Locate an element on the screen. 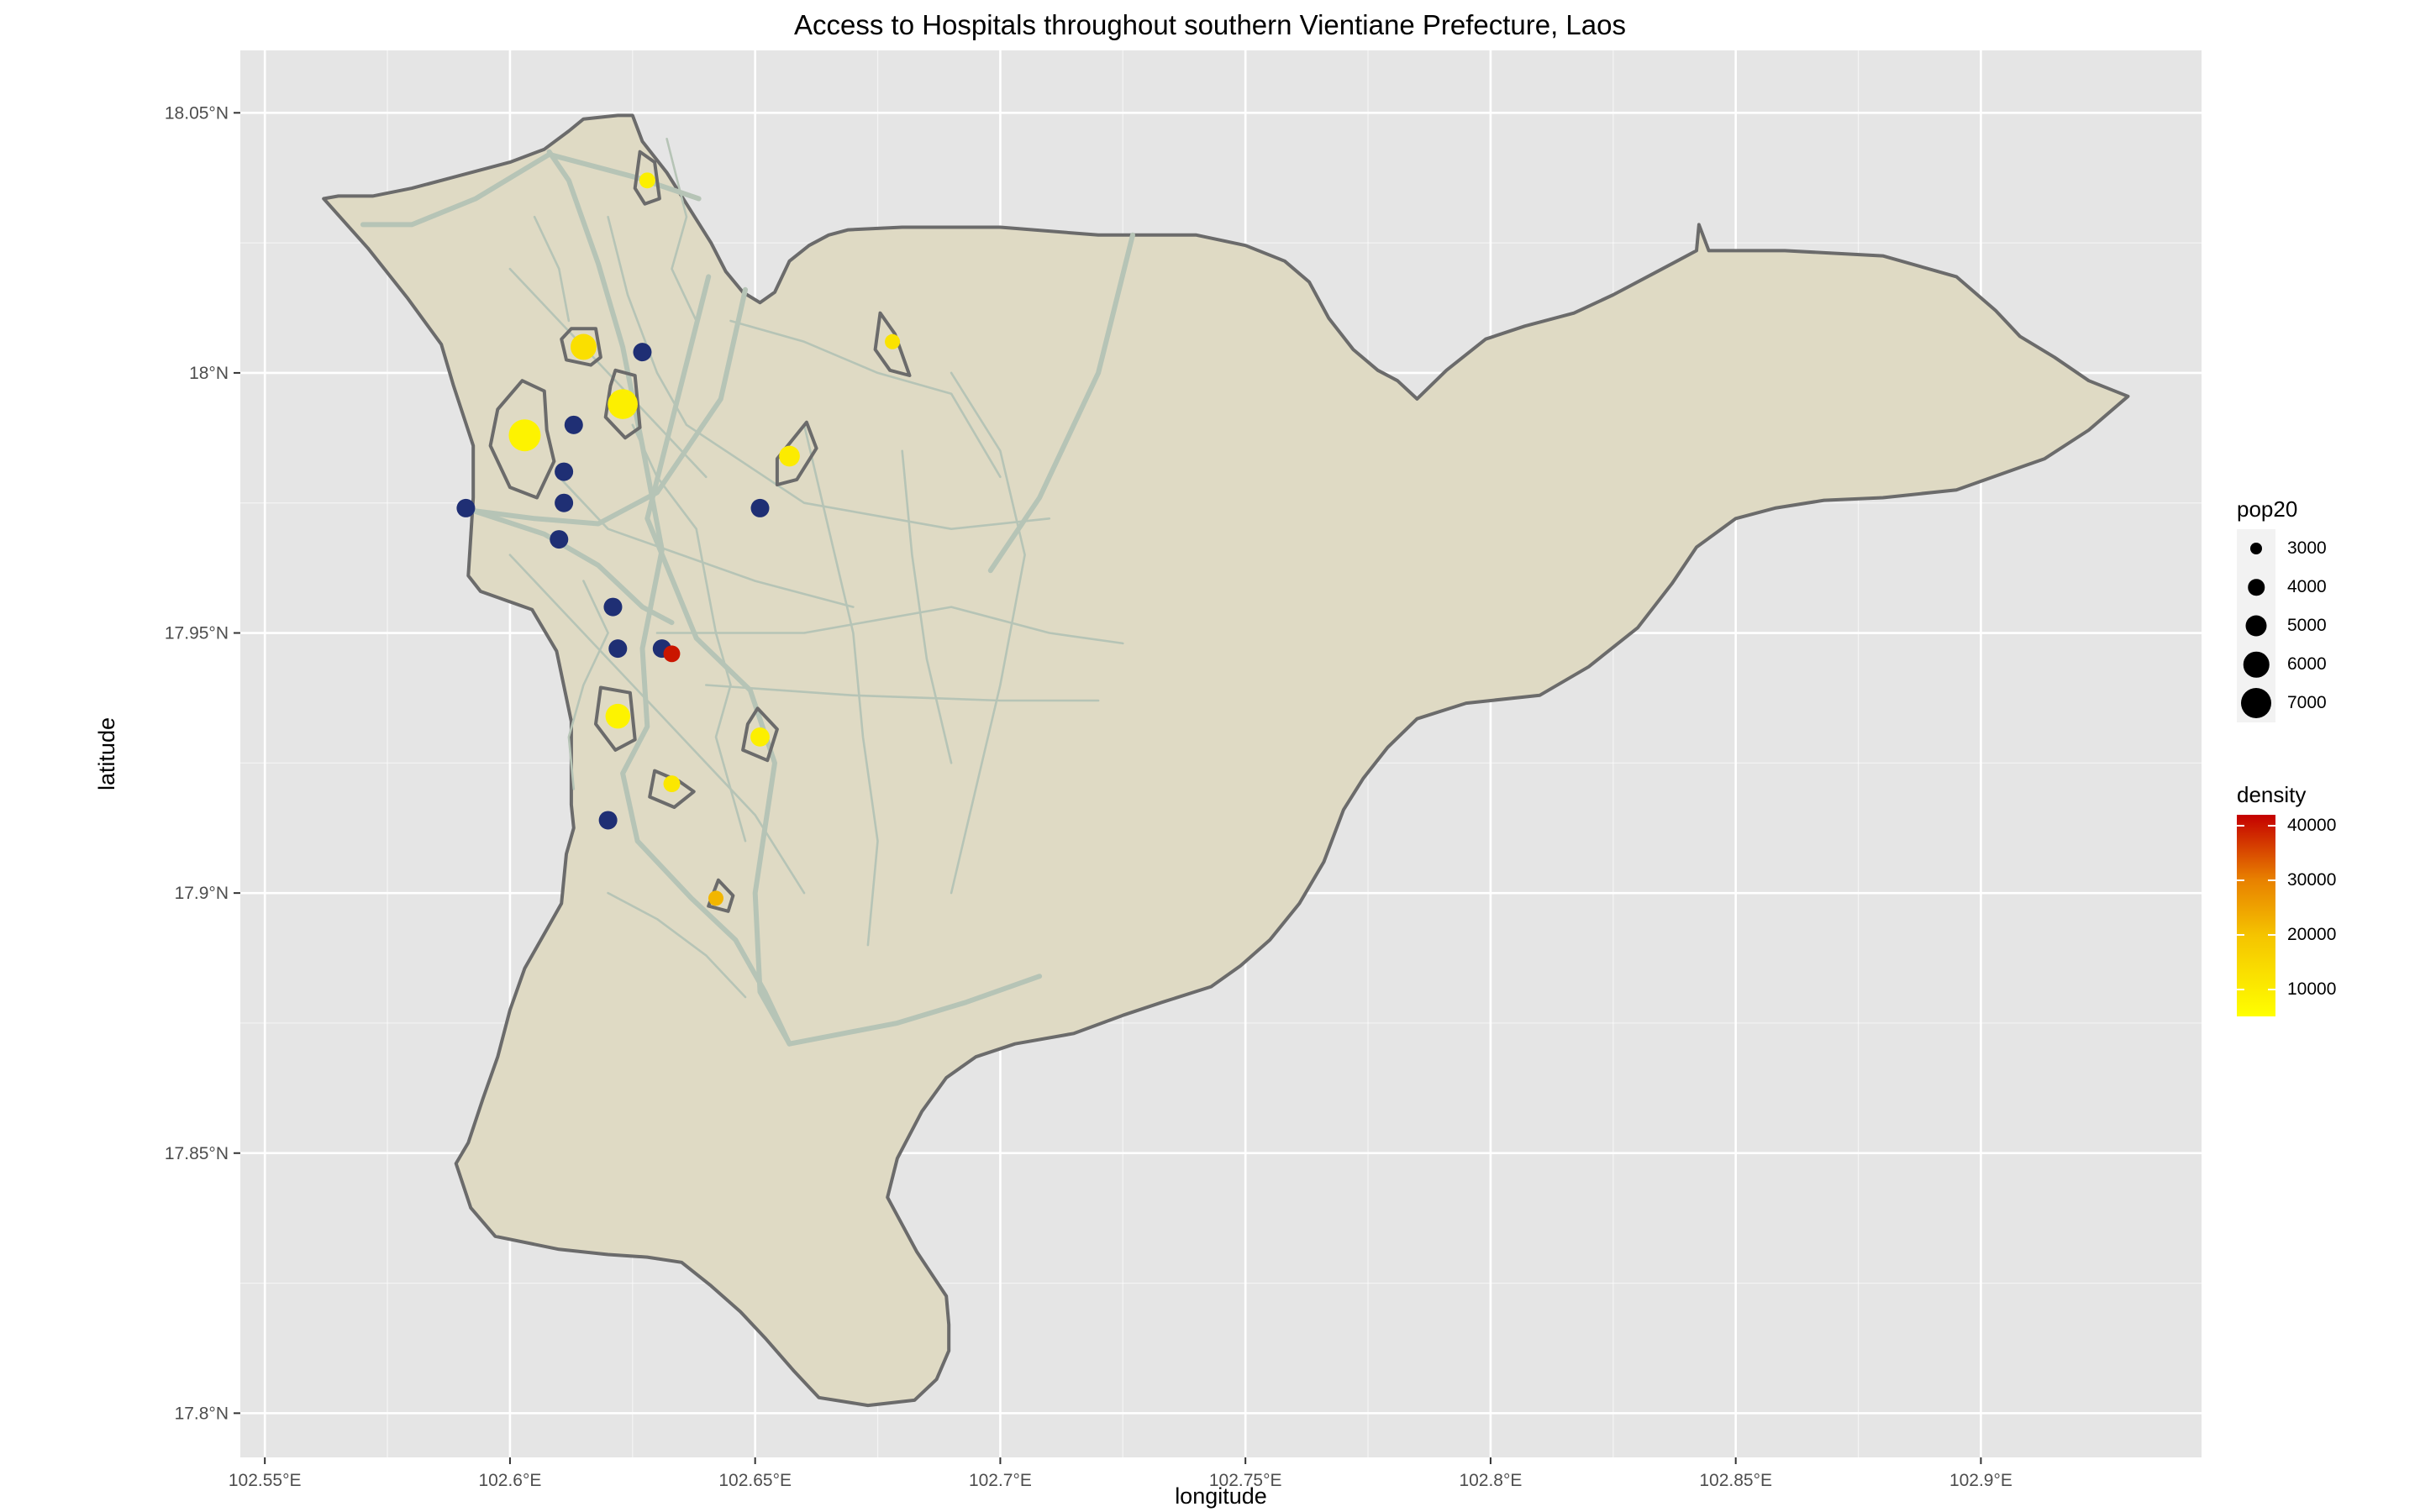 This screenshot has height=1512, width=2420. pop20-legend-label: 3000 is located at coordinates (2307, 548).